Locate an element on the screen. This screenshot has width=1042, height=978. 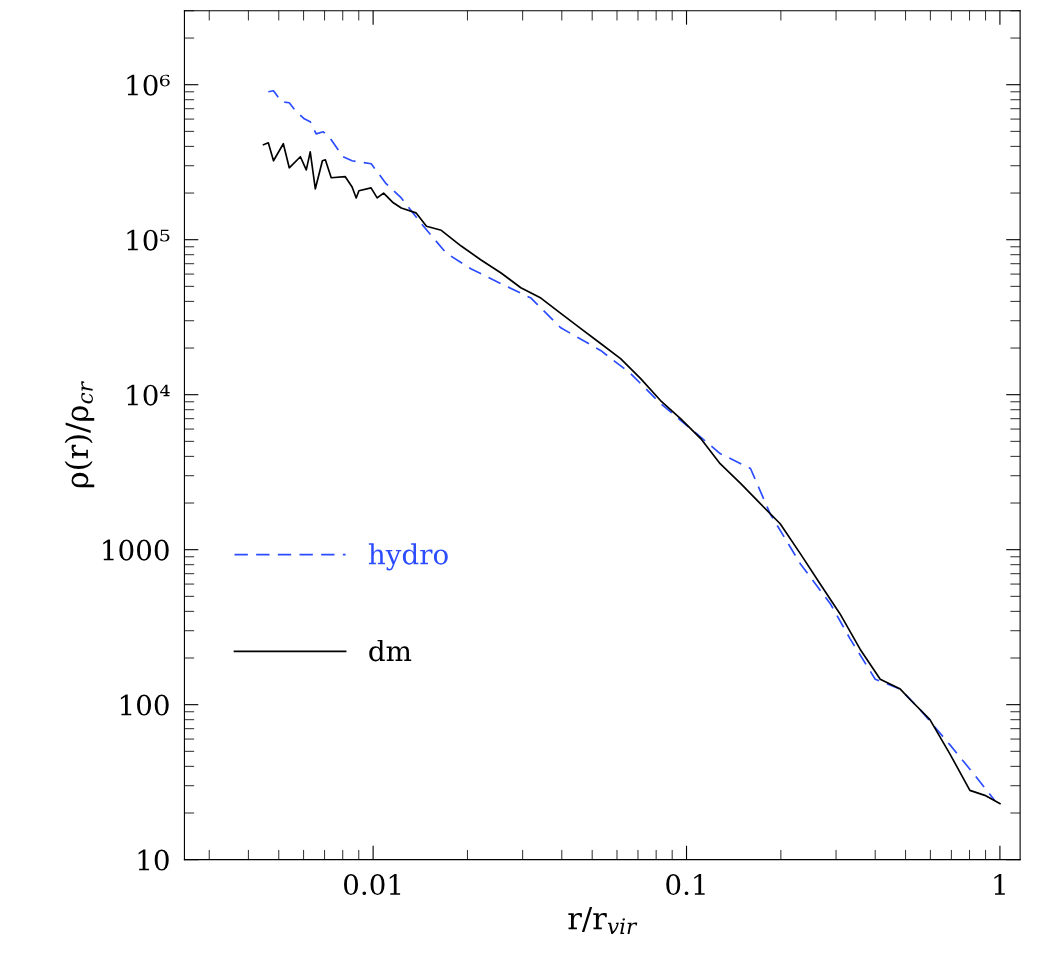
y-tick-label: 1000 is located at coordinates (136, 550).